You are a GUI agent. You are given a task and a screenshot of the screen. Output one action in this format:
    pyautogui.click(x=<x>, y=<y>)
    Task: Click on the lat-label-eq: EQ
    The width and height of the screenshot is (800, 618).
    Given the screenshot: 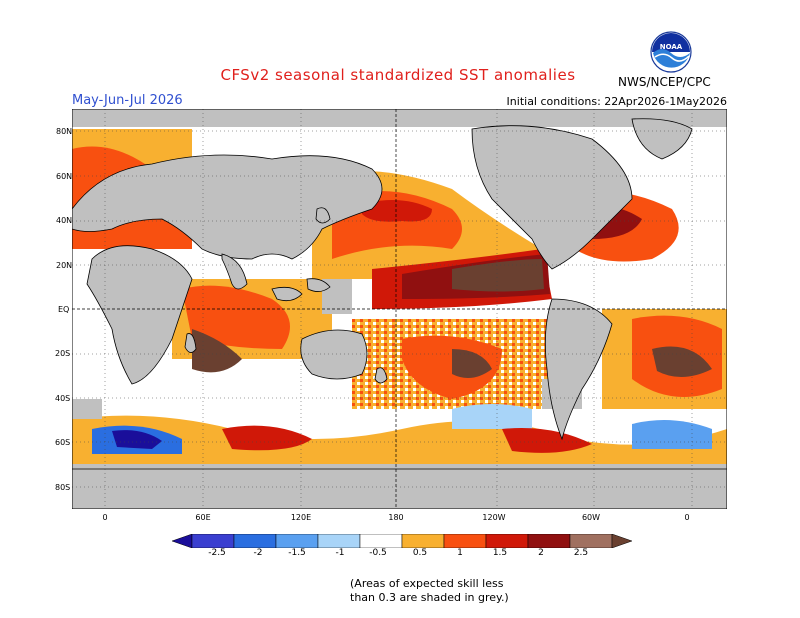 What is the action you would take?
    pyautogui.click(x=64, y=309)
    